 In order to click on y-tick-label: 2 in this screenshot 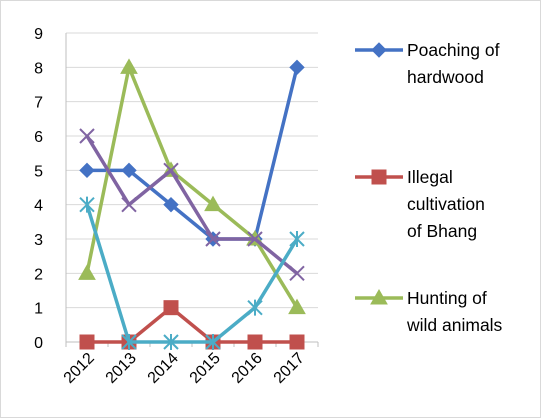, I will do `click(38, 274)`.